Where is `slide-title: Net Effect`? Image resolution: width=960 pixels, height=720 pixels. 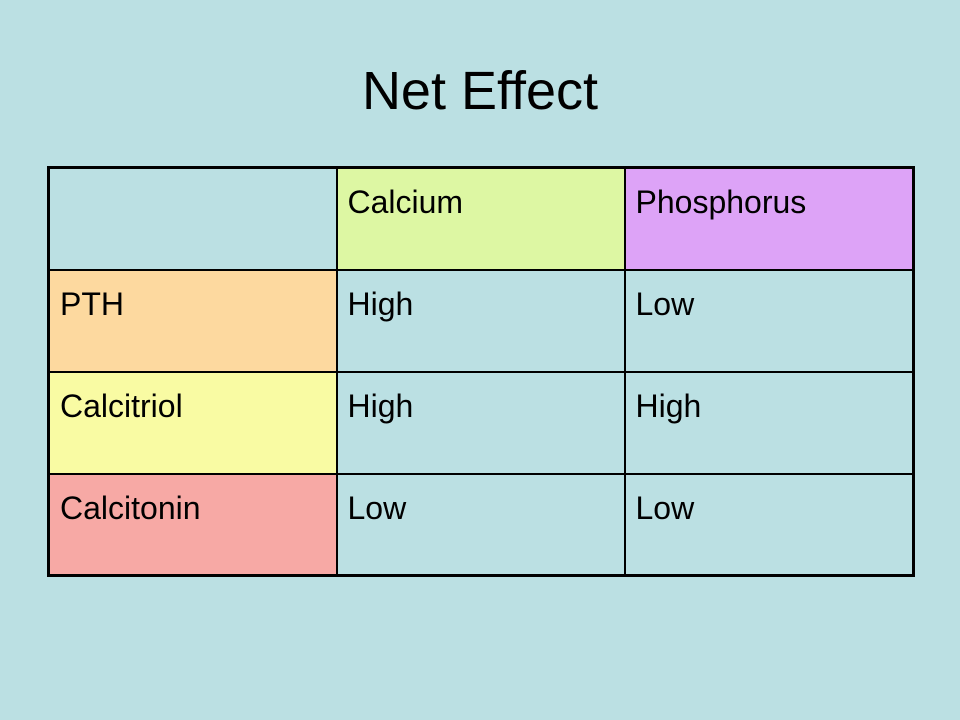 slide-title: Net Effect is located at coordinates (480, 91).